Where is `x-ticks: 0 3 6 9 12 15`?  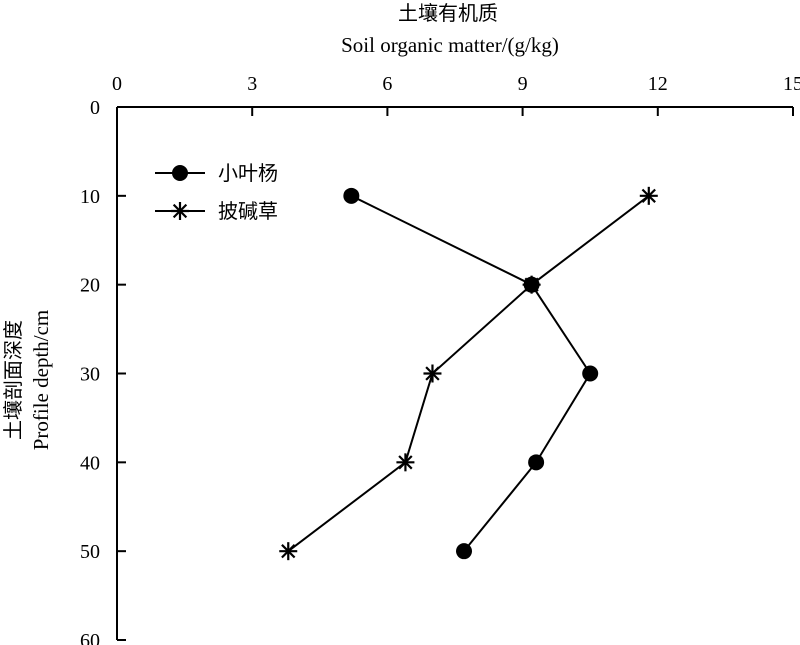 x-ticks: 0 3 6 9 12 15 is located at coordinates (456, 94).